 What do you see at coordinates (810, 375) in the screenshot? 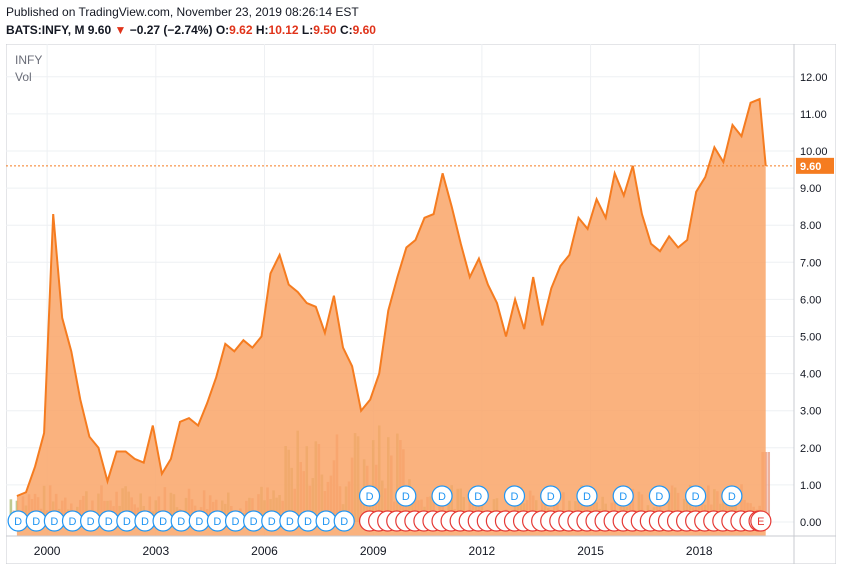
I see `y-tick-label: 4.00` at bounding box center [810, 375].